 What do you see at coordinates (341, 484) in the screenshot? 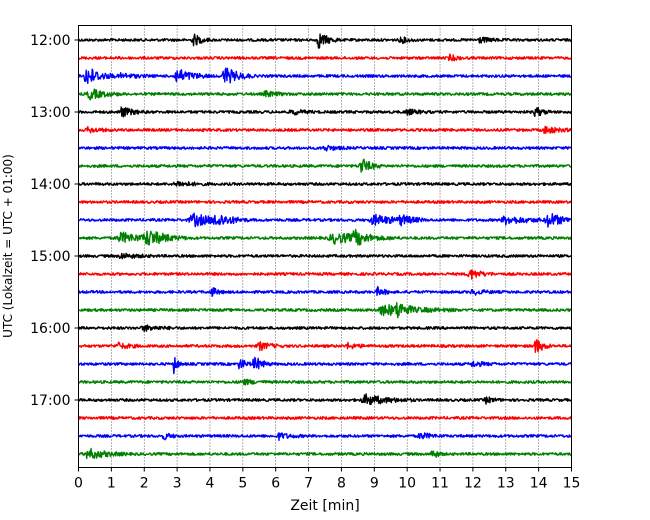
I see `x-tick-label: 8` at bounding box center [341, 484].